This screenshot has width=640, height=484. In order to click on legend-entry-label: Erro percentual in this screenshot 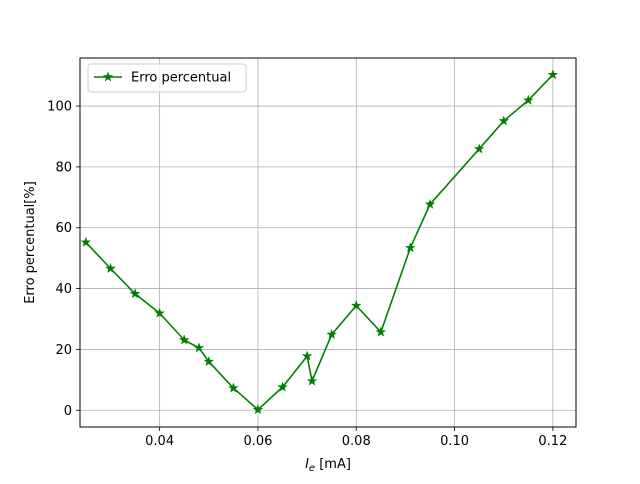, I will do `click(181, 78)`.